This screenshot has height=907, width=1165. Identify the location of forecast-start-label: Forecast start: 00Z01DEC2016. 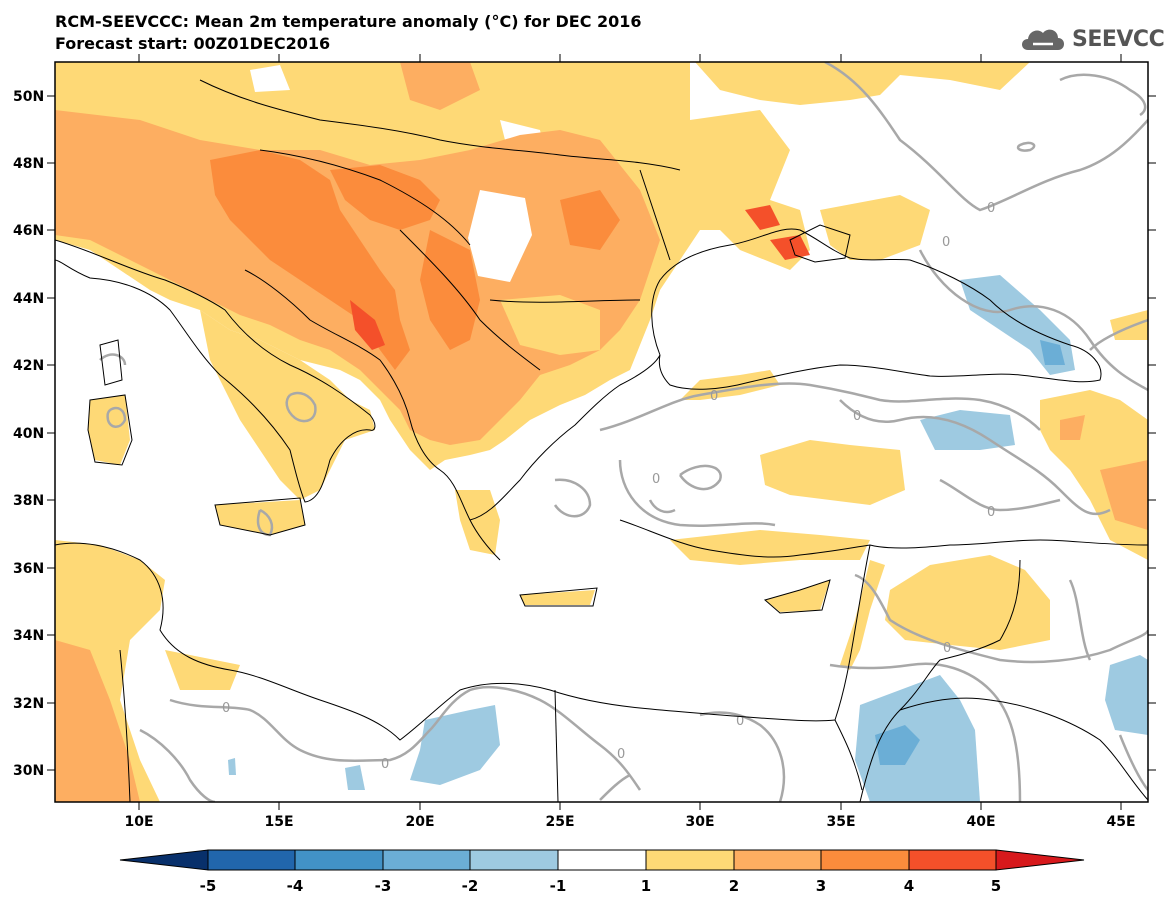
(193, 43).